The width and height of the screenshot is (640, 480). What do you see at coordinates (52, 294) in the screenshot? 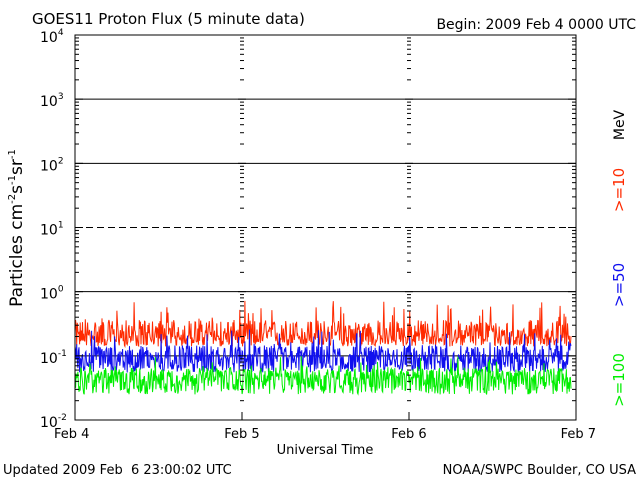
I see `y-tick-label: 10⁰` at bounding box center [52, 294].